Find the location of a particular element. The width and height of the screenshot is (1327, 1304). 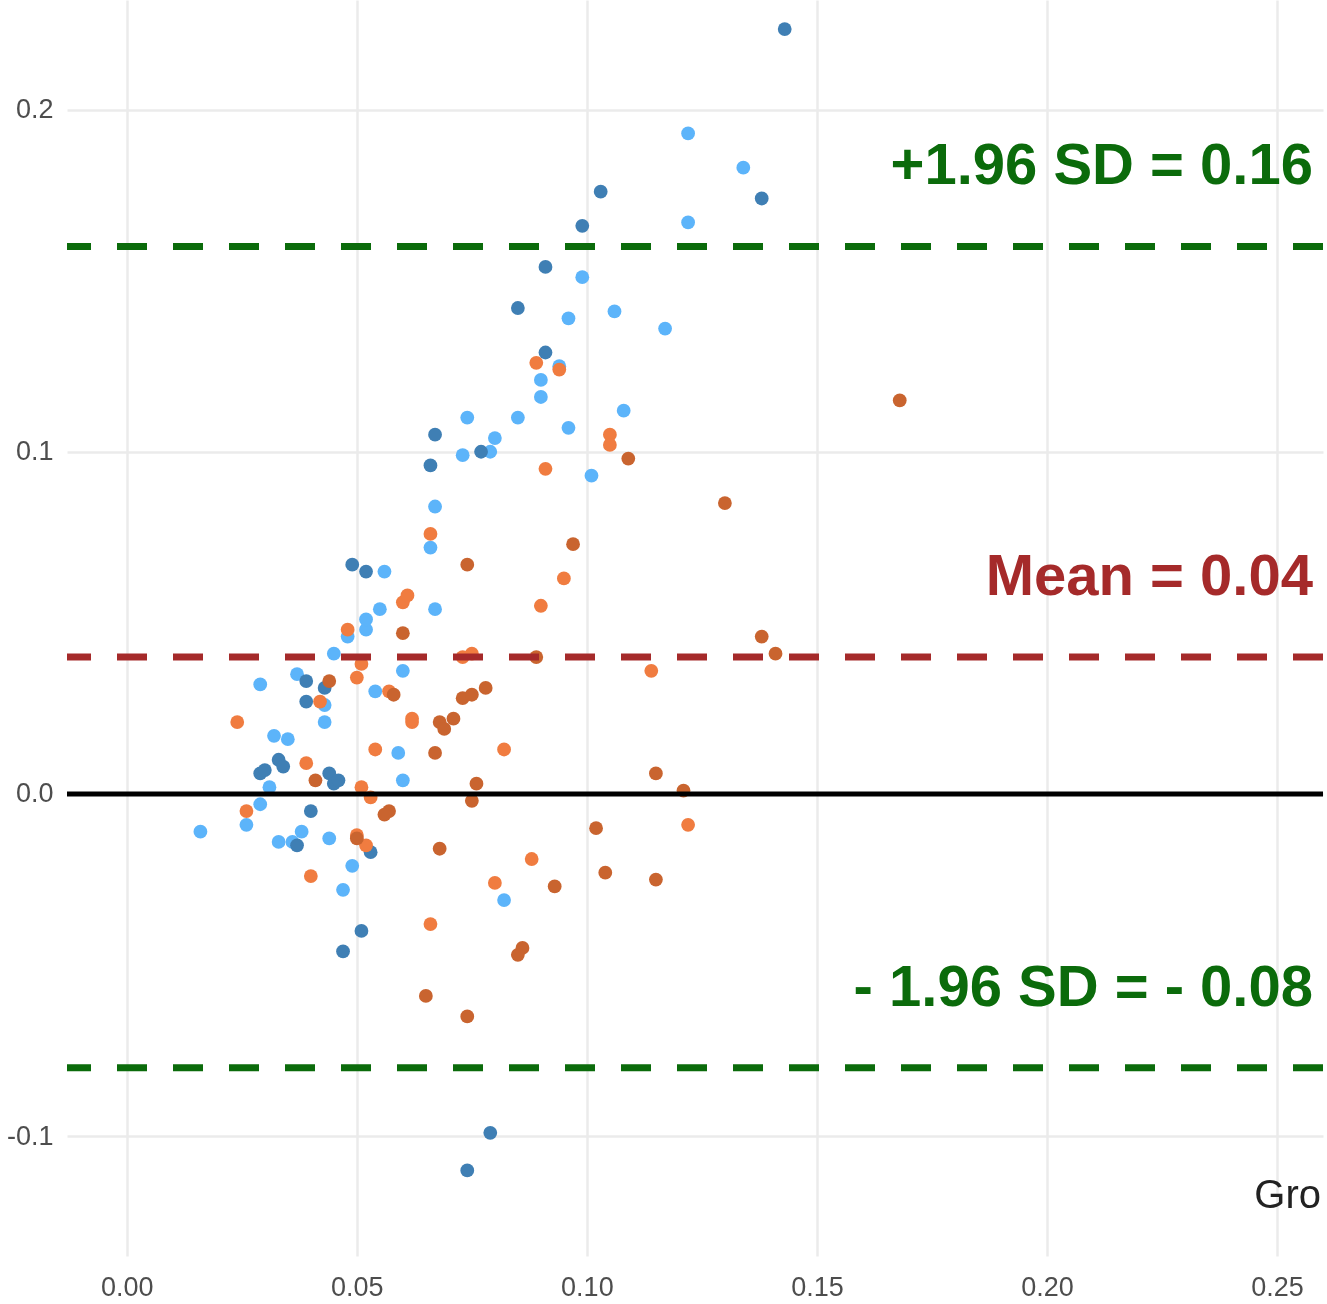

y-tick-label: 0.0 is located at coordinates (34, 793).